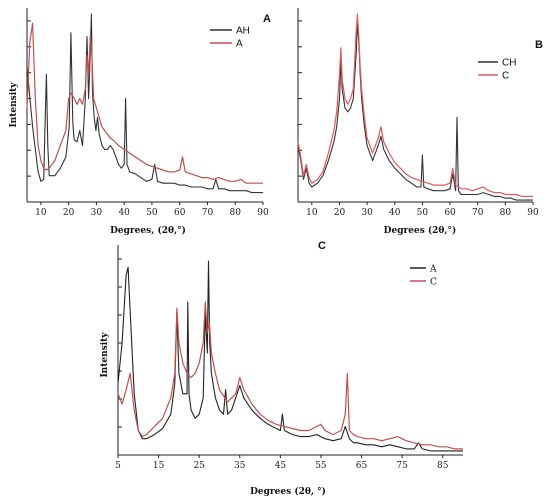 This screenshot has width=550, height=503. I want to click on panel-a-x-tick-label-60: 60, so click(180, 213).